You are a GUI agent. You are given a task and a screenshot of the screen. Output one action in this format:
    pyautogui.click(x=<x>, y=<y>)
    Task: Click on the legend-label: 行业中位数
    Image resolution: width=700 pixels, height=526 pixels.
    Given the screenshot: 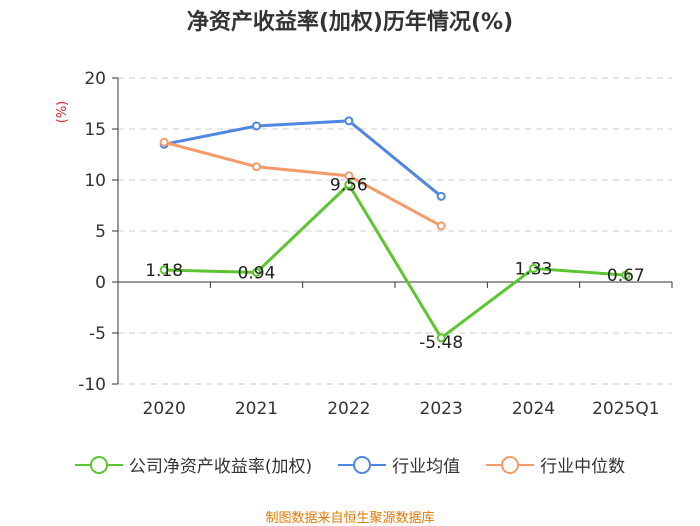 What is the action you would take?
    pyautogui.click(x=583, y=467)
    